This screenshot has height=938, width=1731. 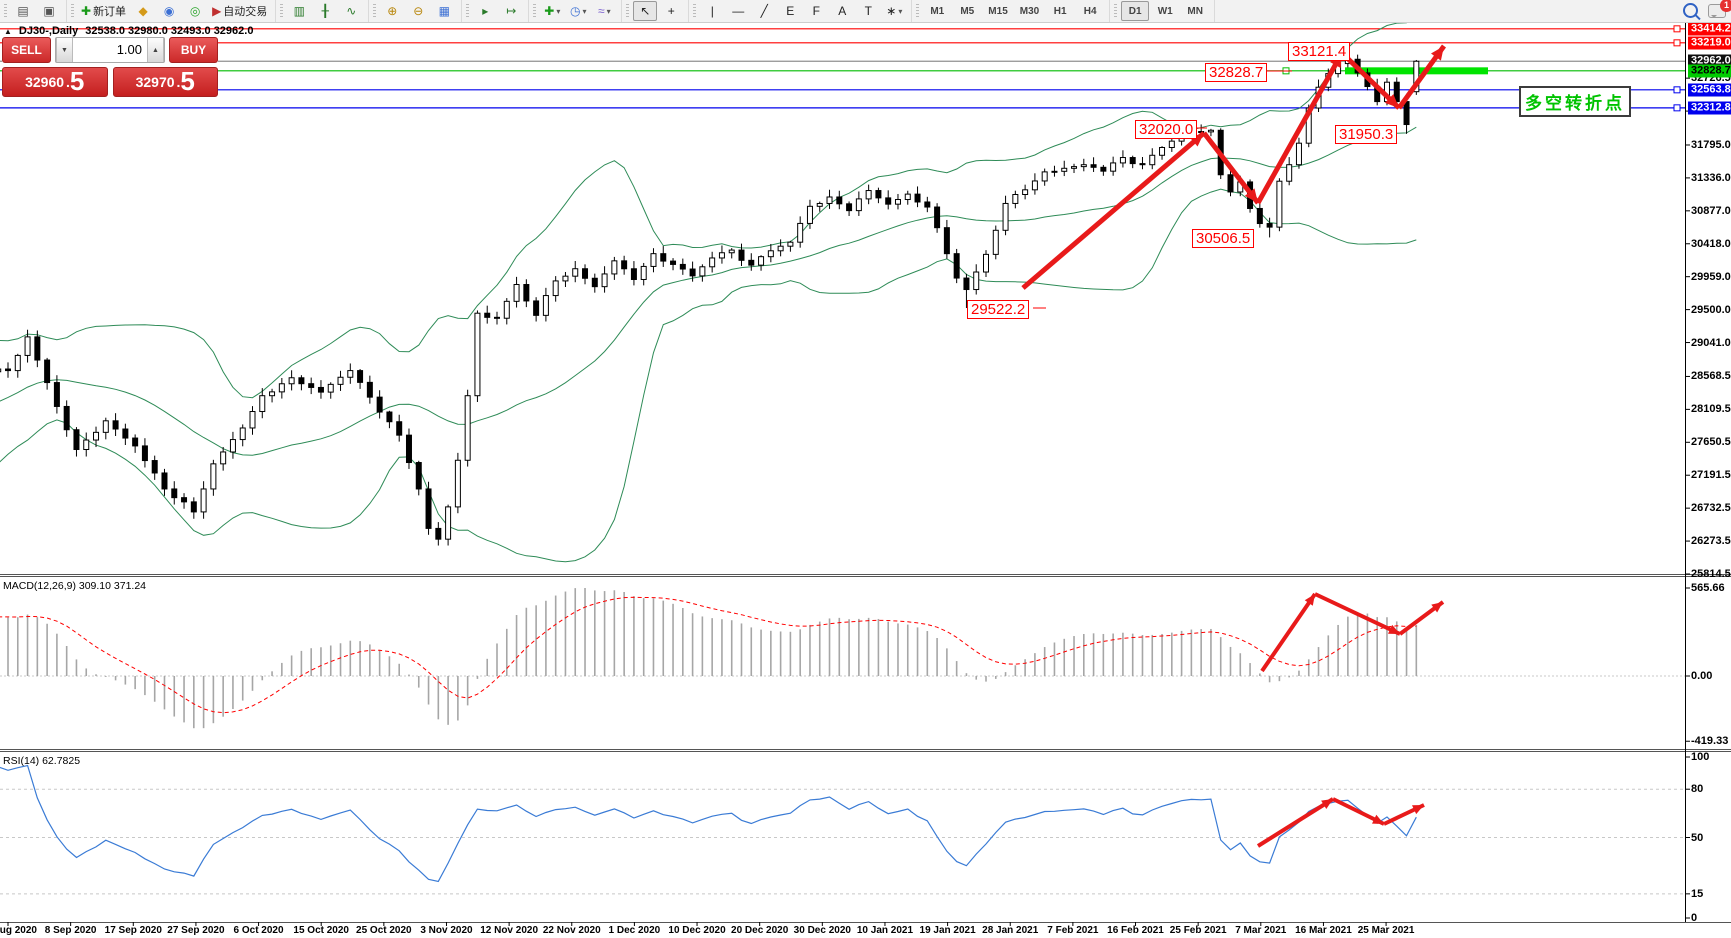 What do you see at coordinates (868, 11) in the screenshot?
I see `text-label-button: T` at bounding box center [868, 11].